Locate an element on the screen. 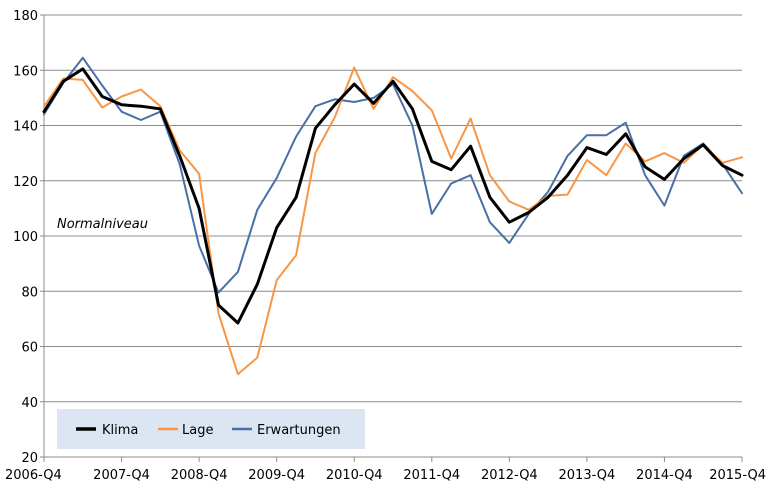 Image resolution: width=770 pixels, height=491 pixels. x-tick-label: 2006-Q4 is located at coordinates (33, 475).